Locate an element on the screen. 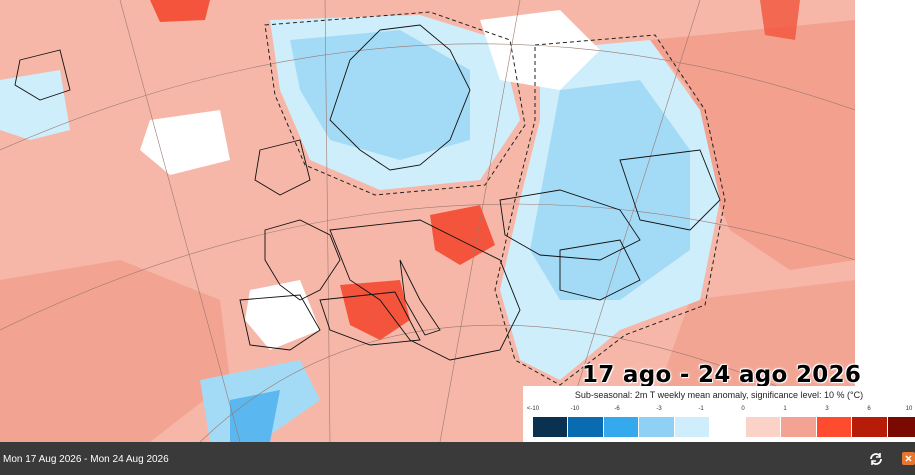  legend-ticks: <-10 -10 -6 -3 -1 0 1 3 6 10 is located at coordinates (719, 411).